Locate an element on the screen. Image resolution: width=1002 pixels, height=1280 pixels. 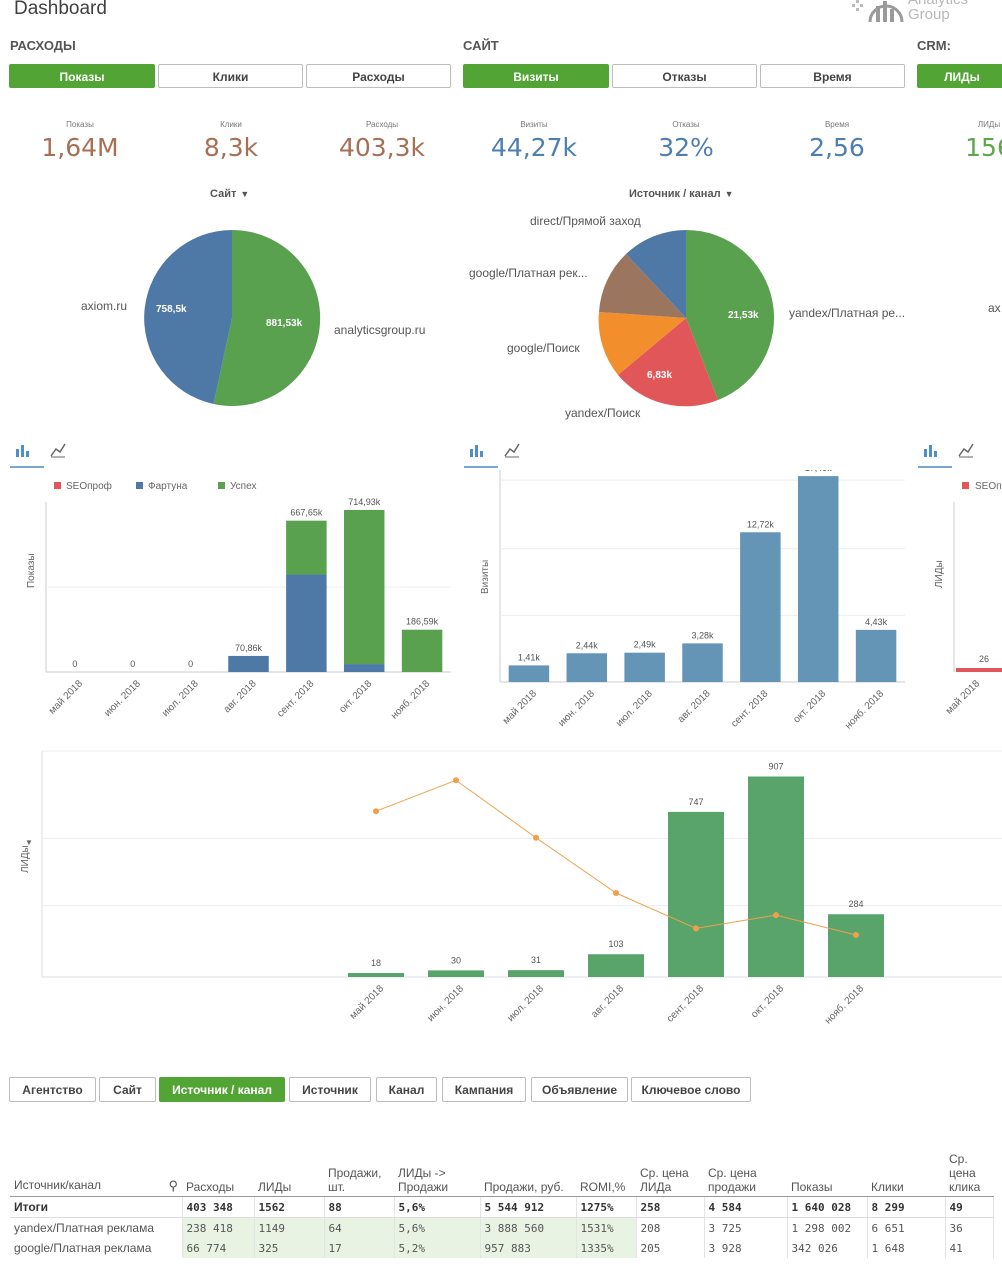
legend-label: SEOпроф is located at coordinates (89, 486).